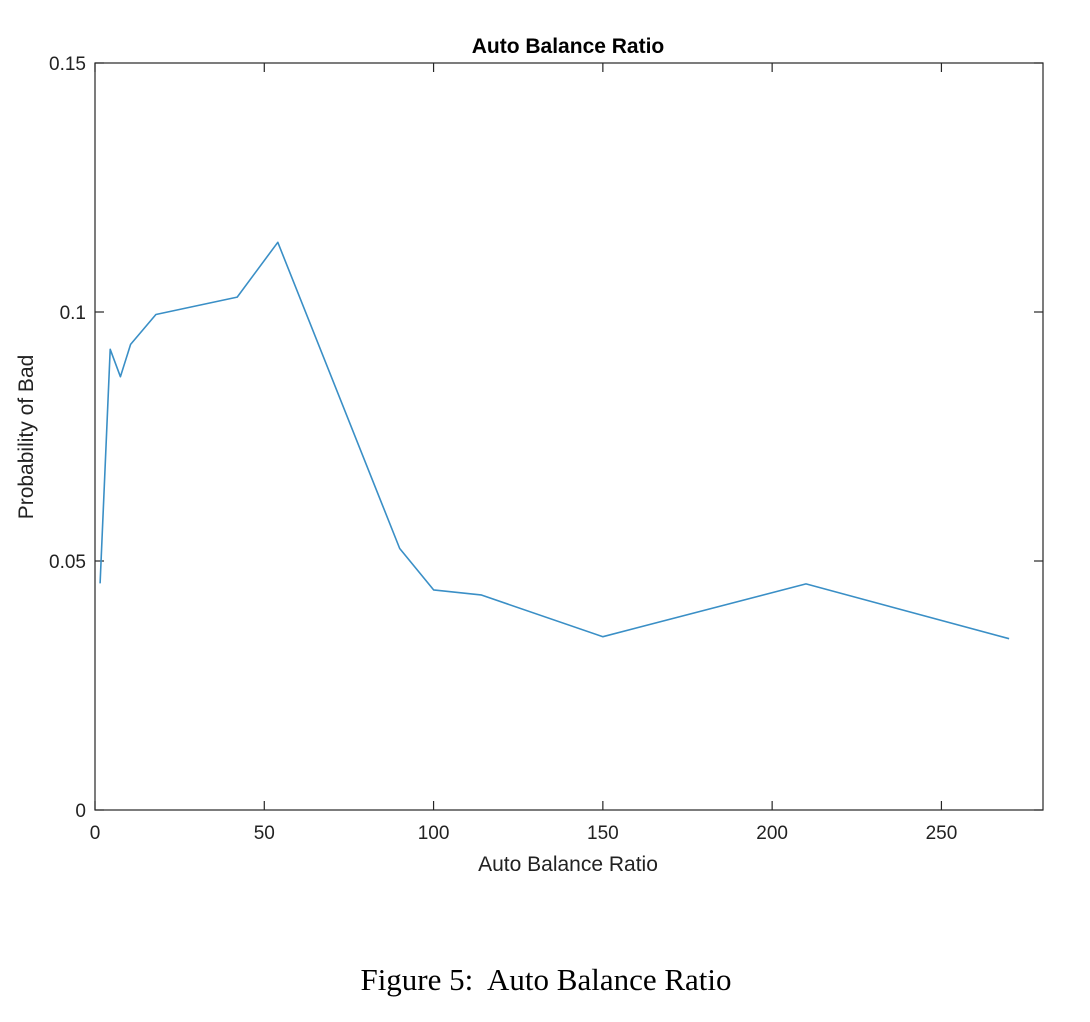 This screenshot has width=1090, height=1022. What do you see at coordinates (95, 833) in the screenshot?
I see `x-tick-label: 0` at bounding box center [95, 833].